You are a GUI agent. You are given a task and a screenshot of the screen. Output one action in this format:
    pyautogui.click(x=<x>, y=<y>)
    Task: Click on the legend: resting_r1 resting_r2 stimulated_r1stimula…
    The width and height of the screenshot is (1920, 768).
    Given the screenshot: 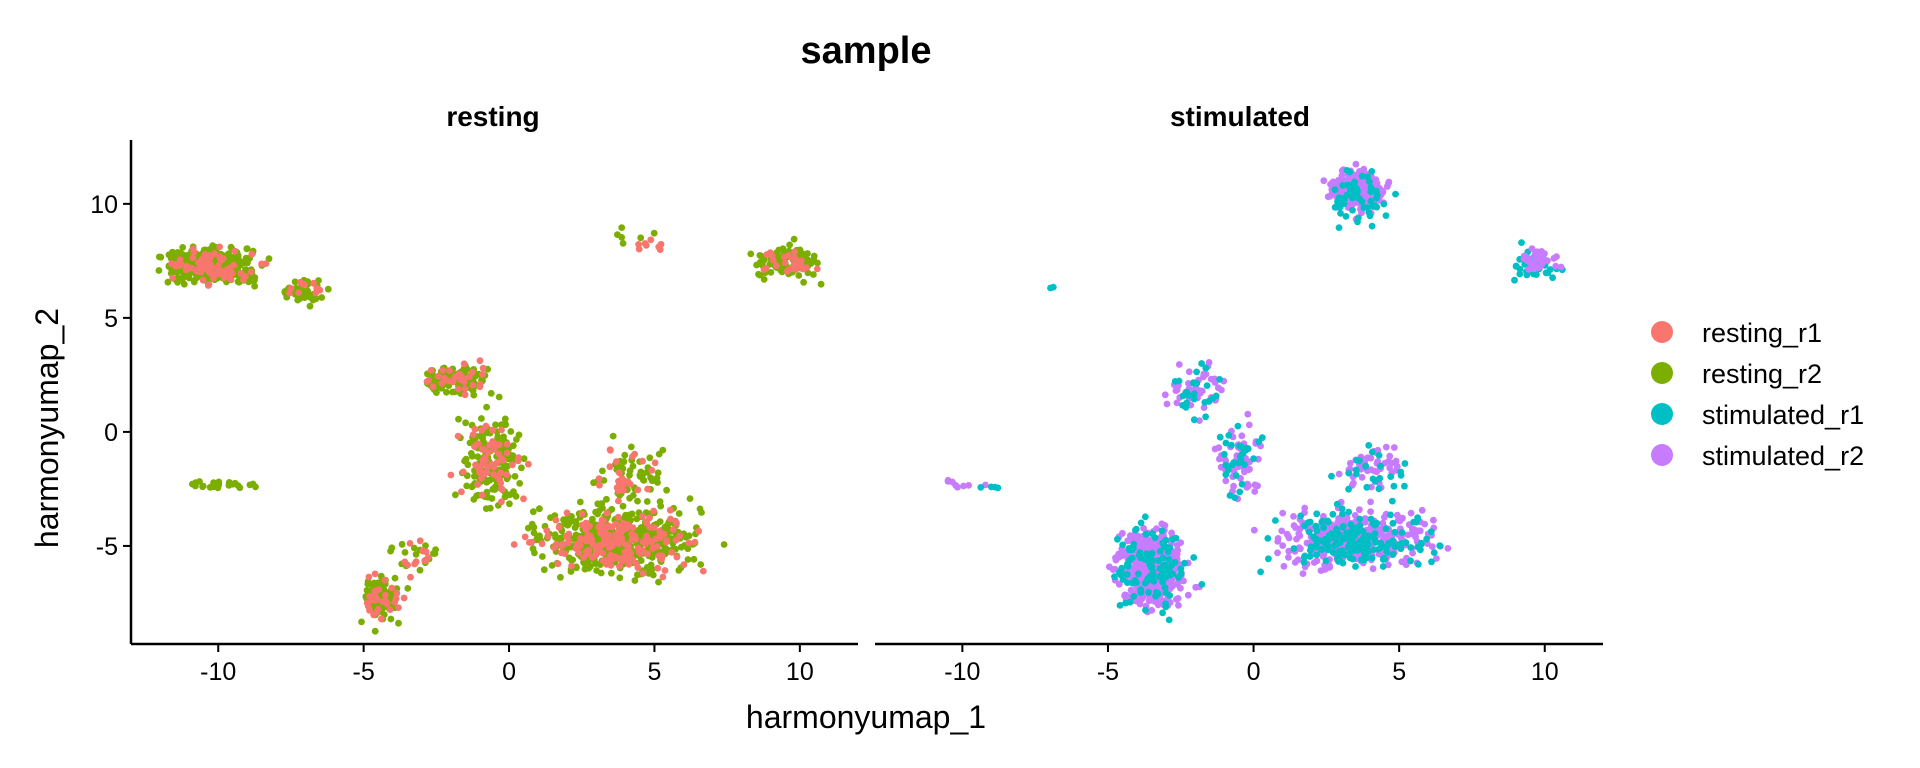 What is the action you would take?
    pyautogui.click(x=1757, y=394)
    